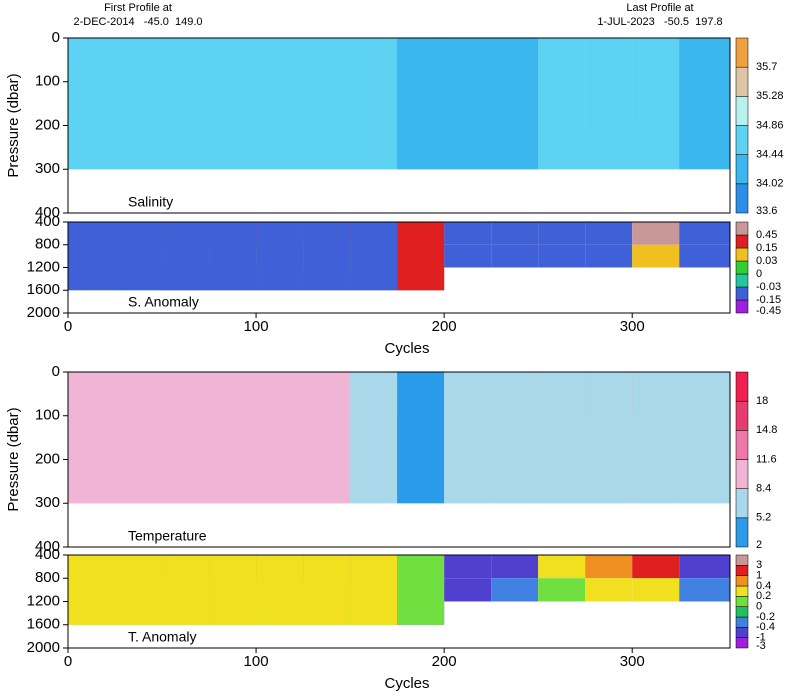  I want to click on y-tick-label: 2000, so click(43, 312).